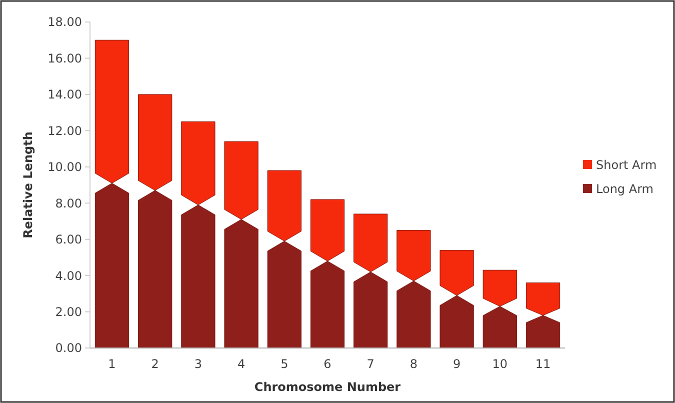 Image resolution: width=675 pixels, height=403 pixels. Describe the element at coordinates (155, 364) in the screenshot. I see `x-tick-label: 2` at that location.